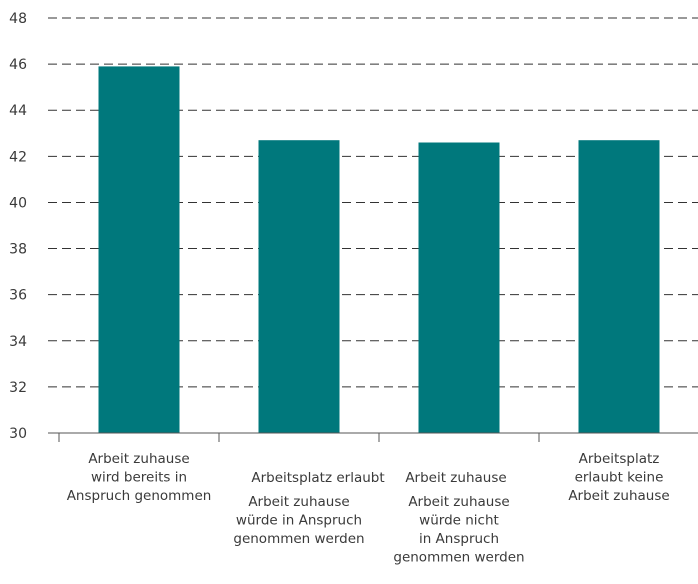  I want to click on y-tick-label: 46, so click(18, 65).